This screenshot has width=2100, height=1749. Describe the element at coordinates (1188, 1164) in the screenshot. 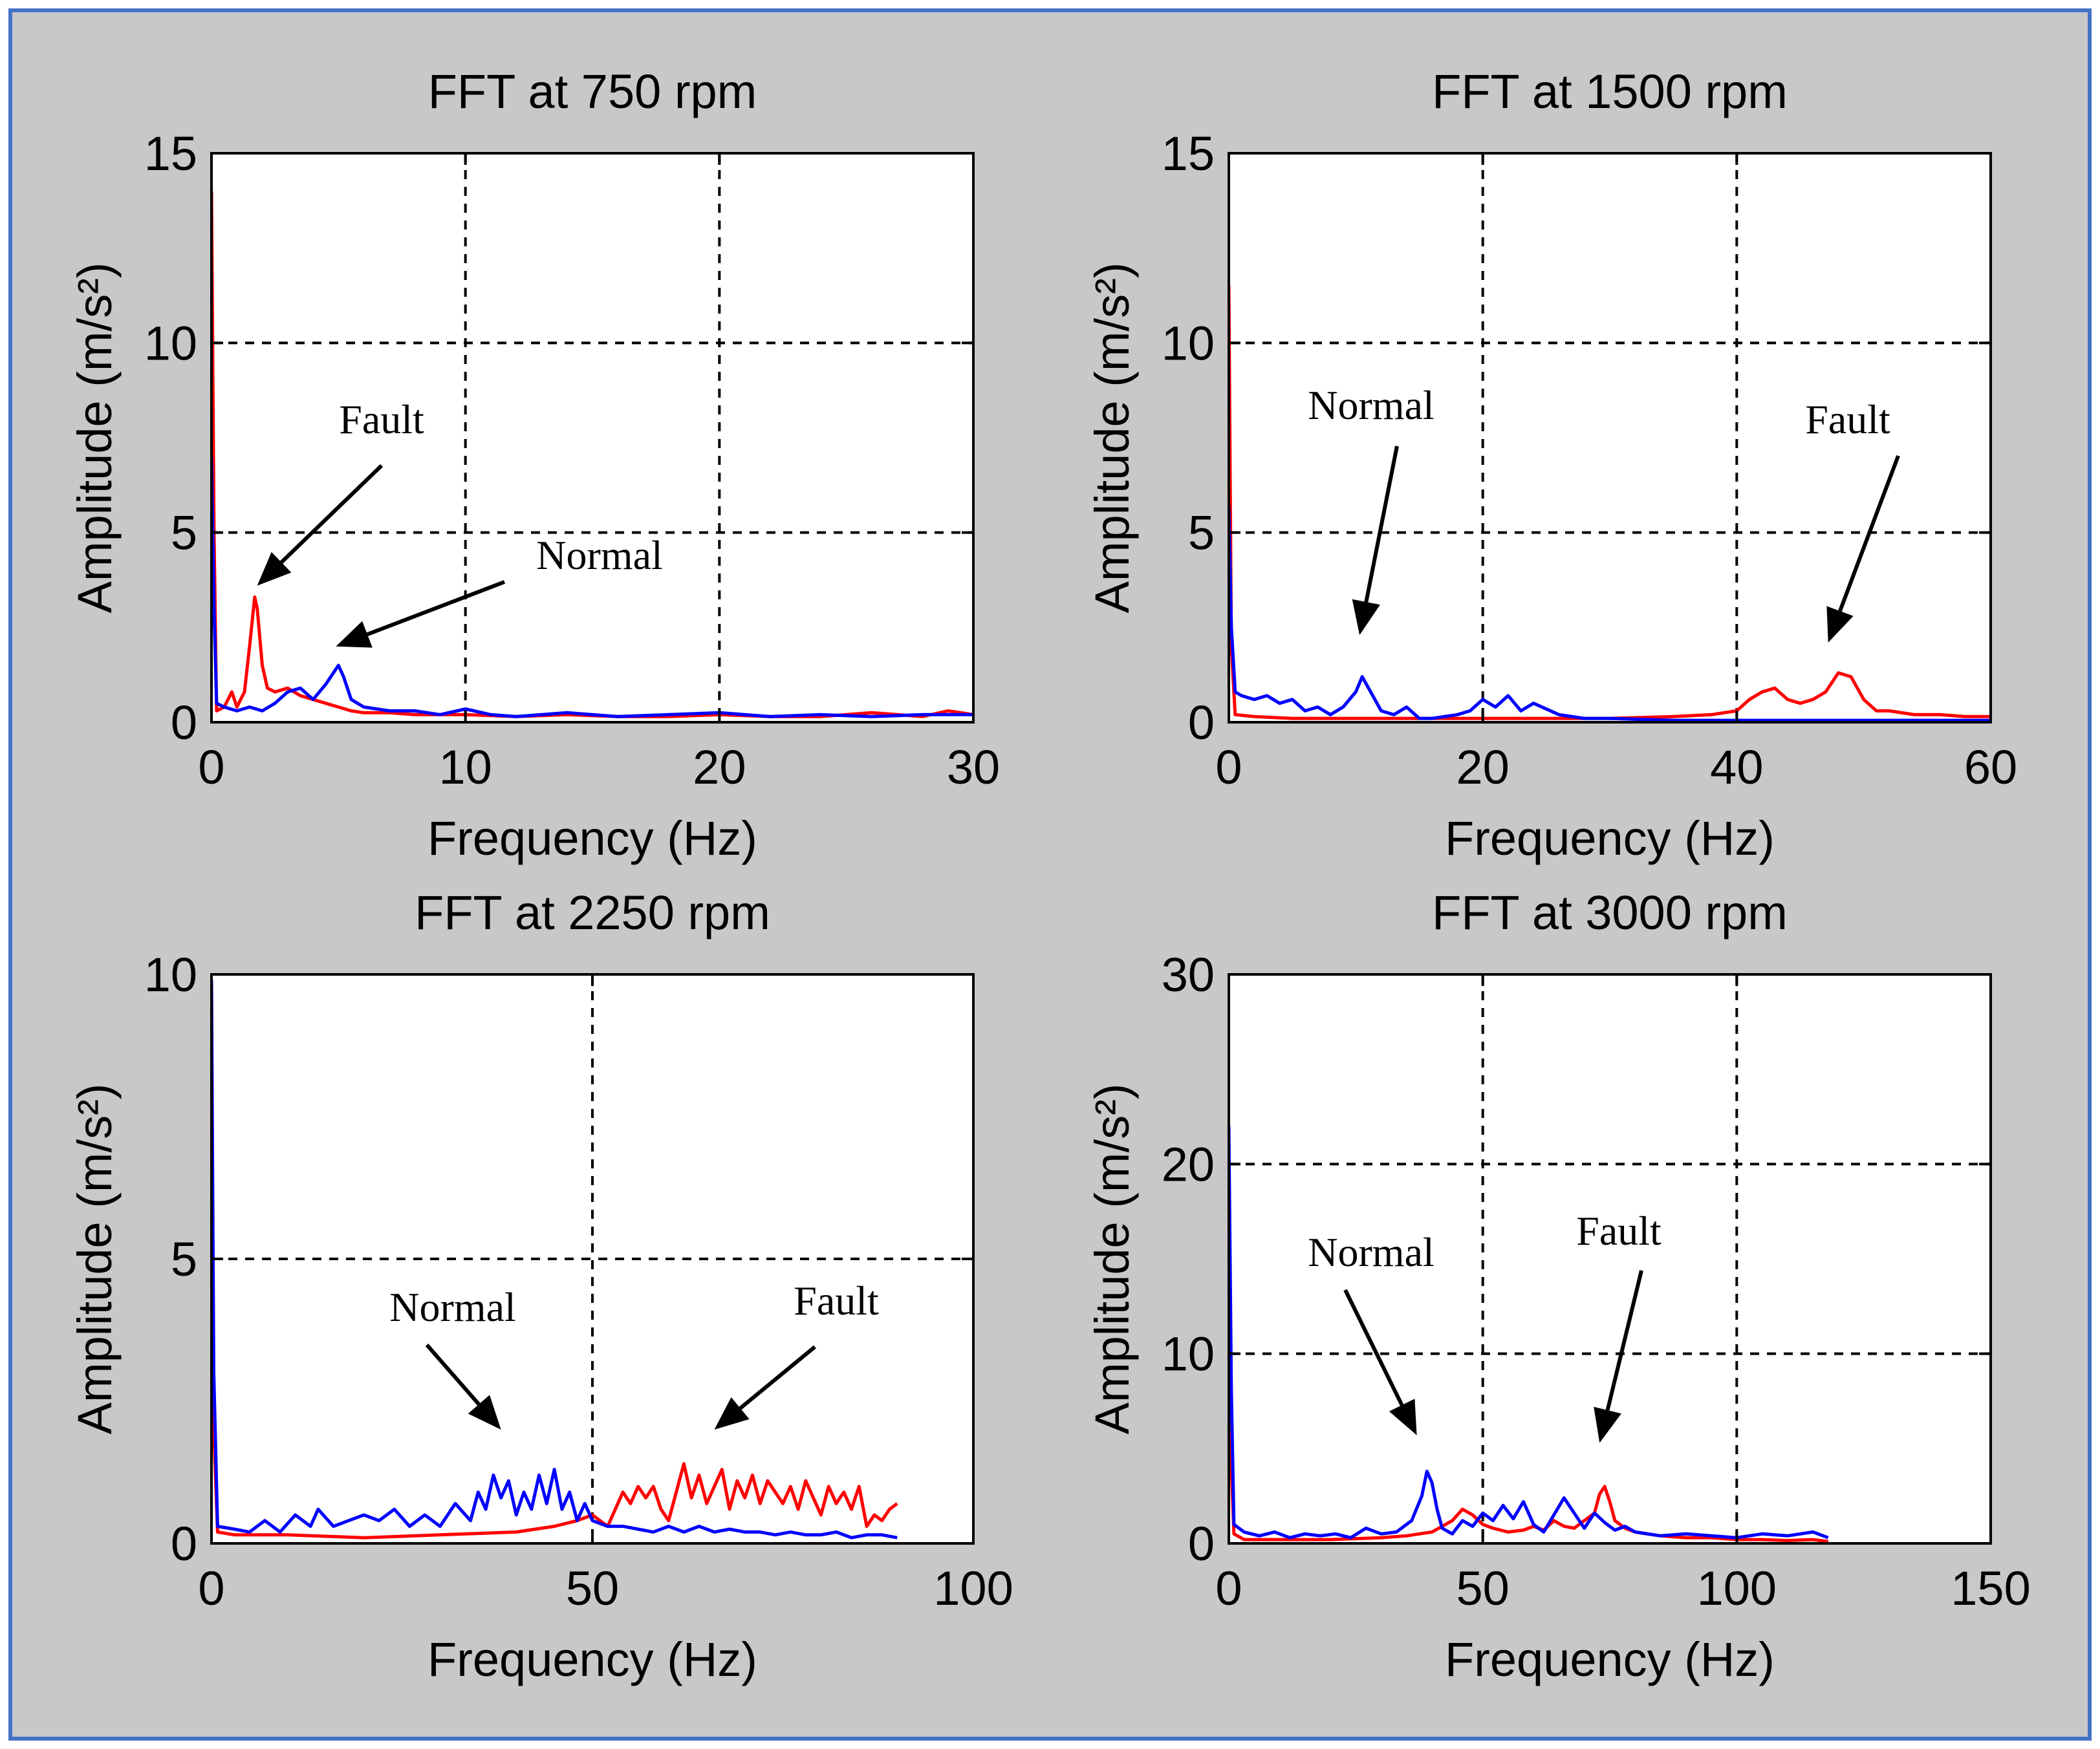

I see `y-tick-label: 20` at that location.